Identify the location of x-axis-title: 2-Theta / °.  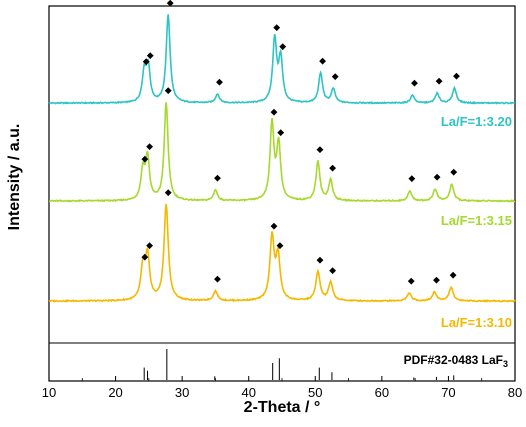
(282, 407).